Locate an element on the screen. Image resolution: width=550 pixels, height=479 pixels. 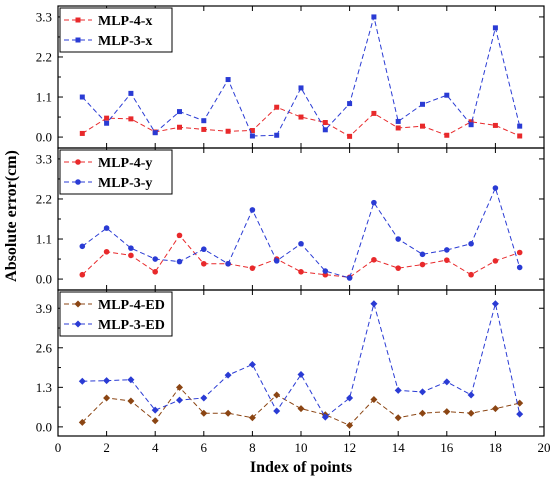
legend: MLP-4-ED MLP-3-ED is located at coordinates (116, 314).